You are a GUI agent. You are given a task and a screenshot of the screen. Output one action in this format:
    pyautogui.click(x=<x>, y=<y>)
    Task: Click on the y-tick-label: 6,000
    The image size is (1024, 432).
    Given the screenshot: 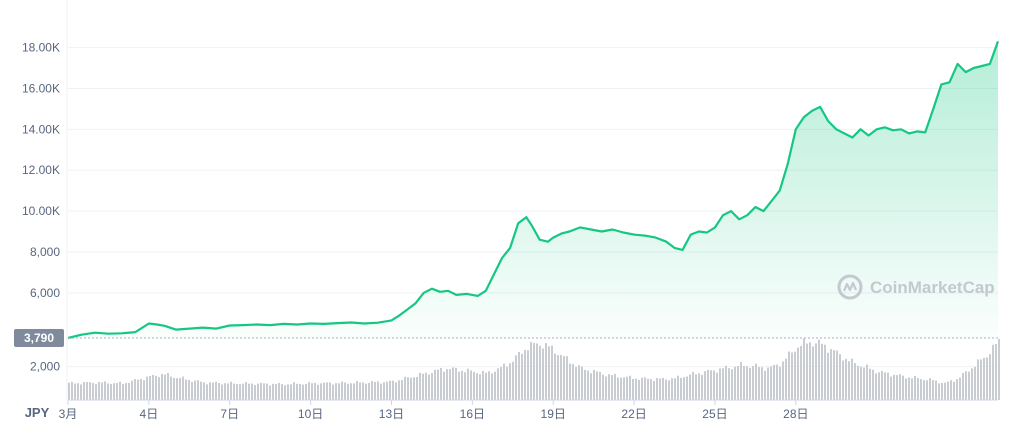 What is the action you would take?
    pyautogui.click(x=45, y=293)
    